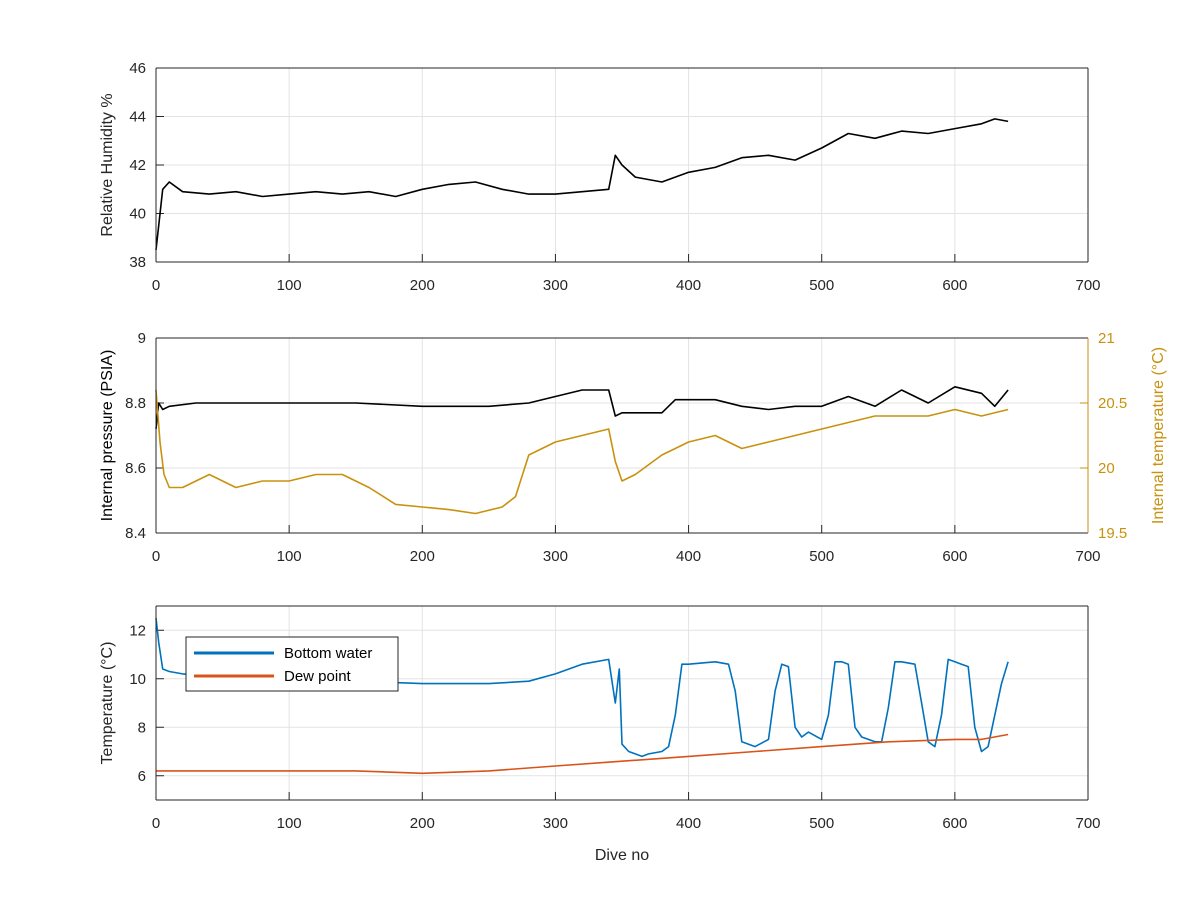  What do you see at coordinates (137, 117) in the screenshot?
I see `y-tick-label: 44` at bounding box center [137, 117].